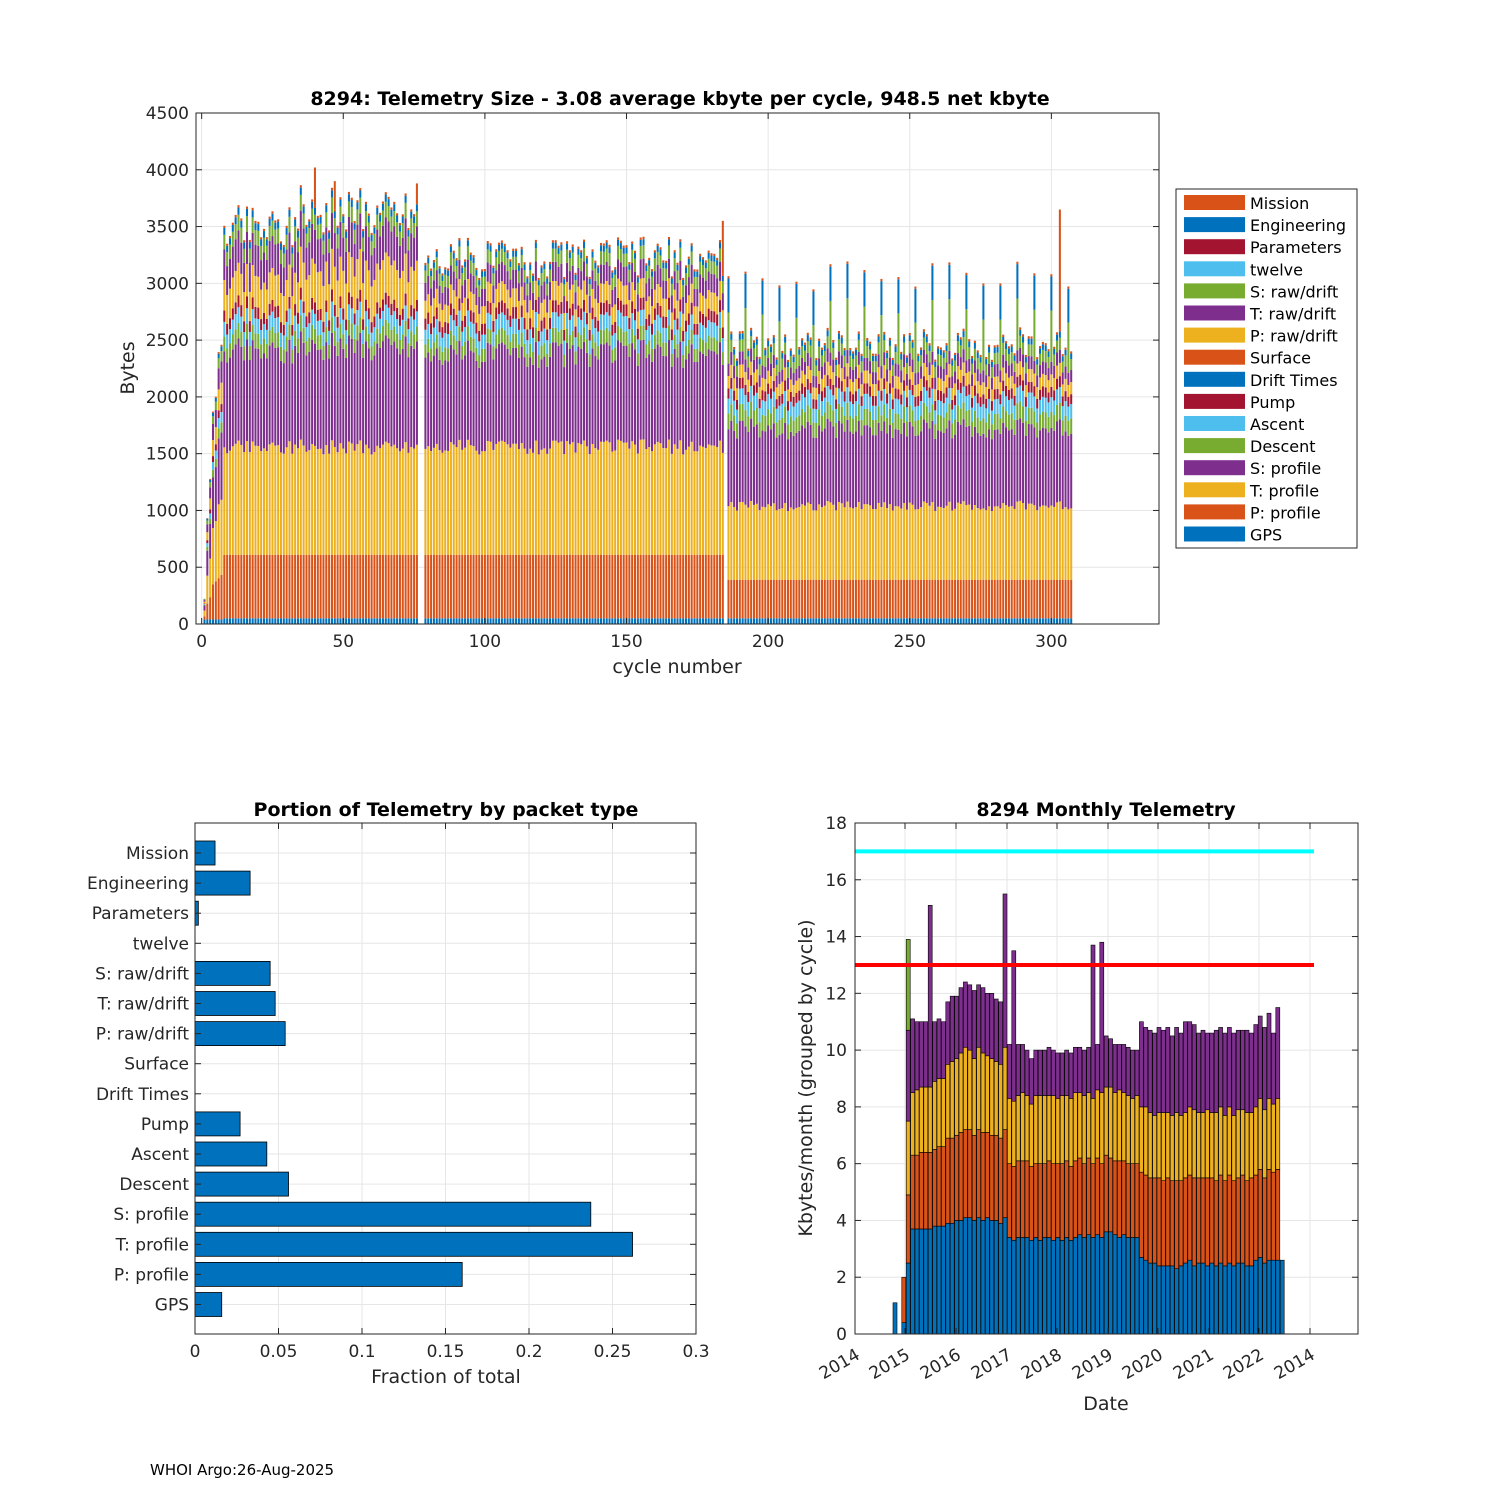  Describe the element at coordinates (1283, 446) in the screenshot. I see `legend-label: Descent` at that location.